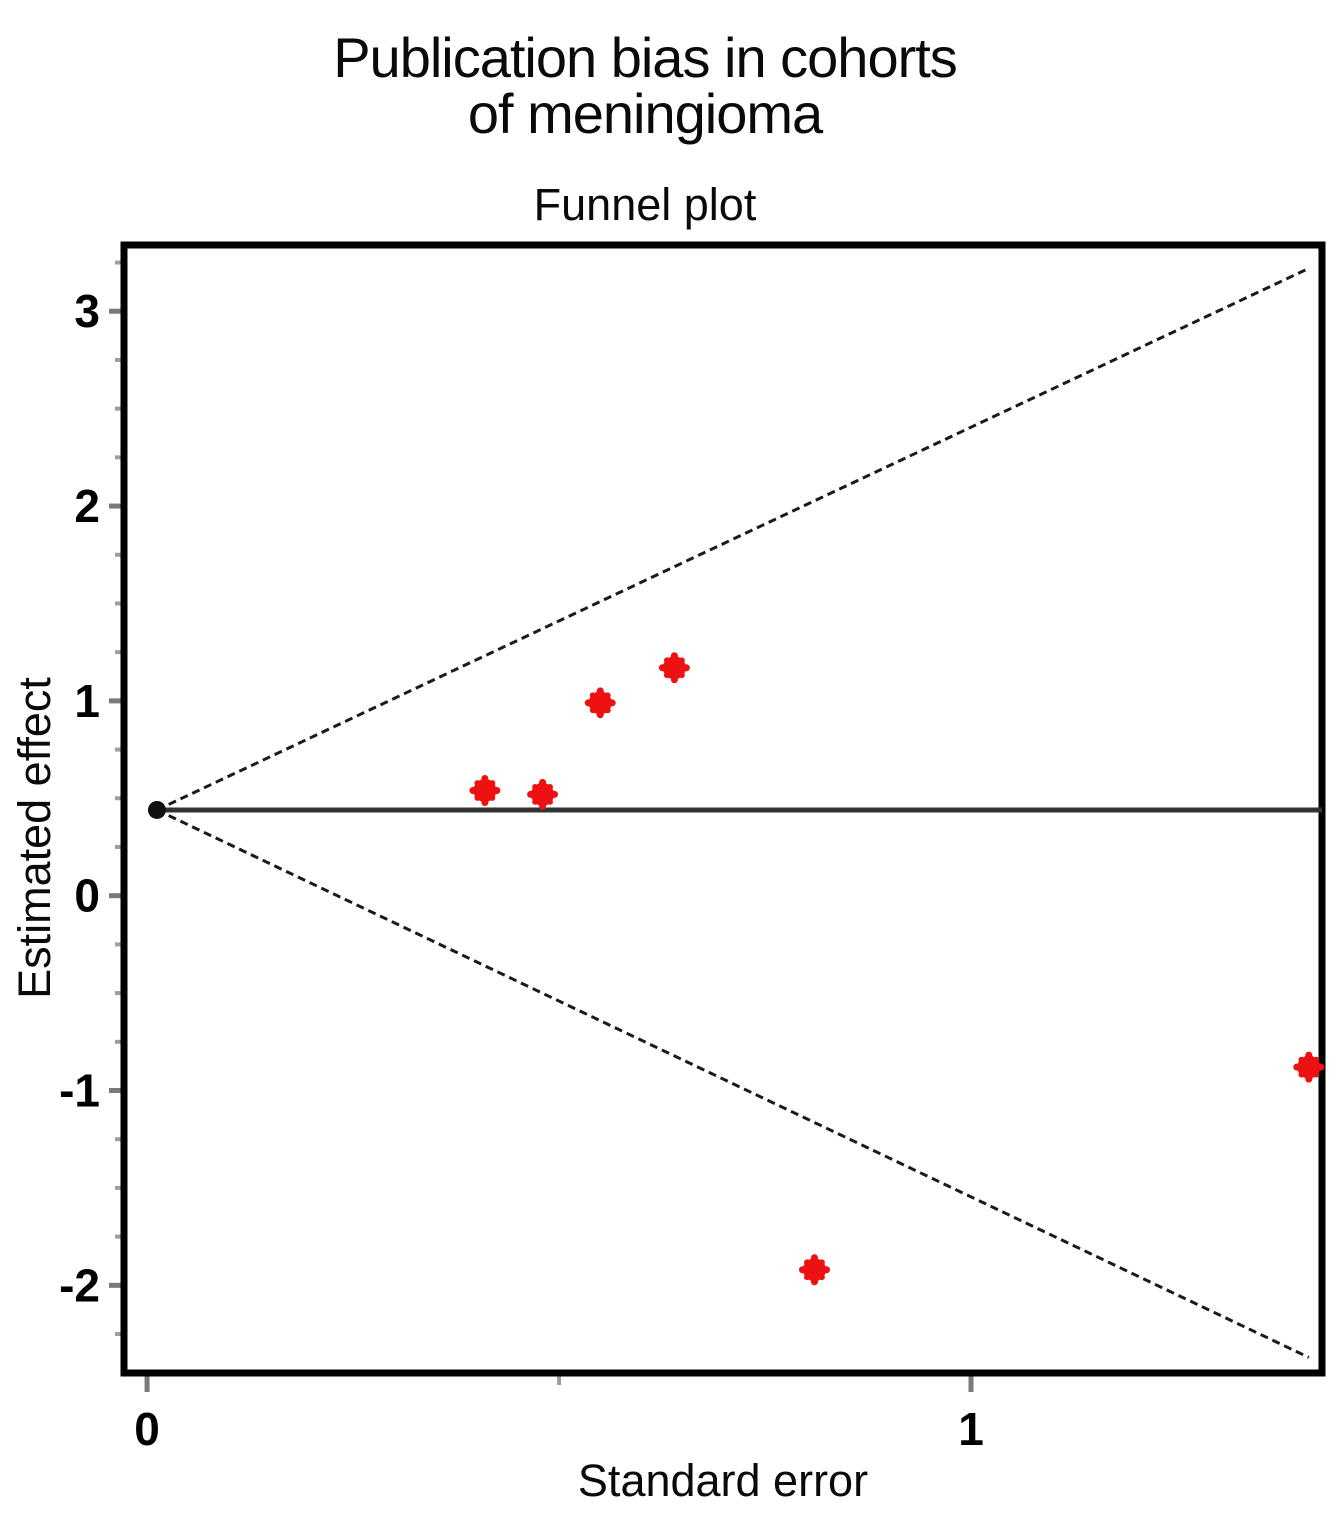  What do you see at coordinates (87, 701) in the screenshot?
I see `y-tick-label: 1` at bounding box center [87, 701].